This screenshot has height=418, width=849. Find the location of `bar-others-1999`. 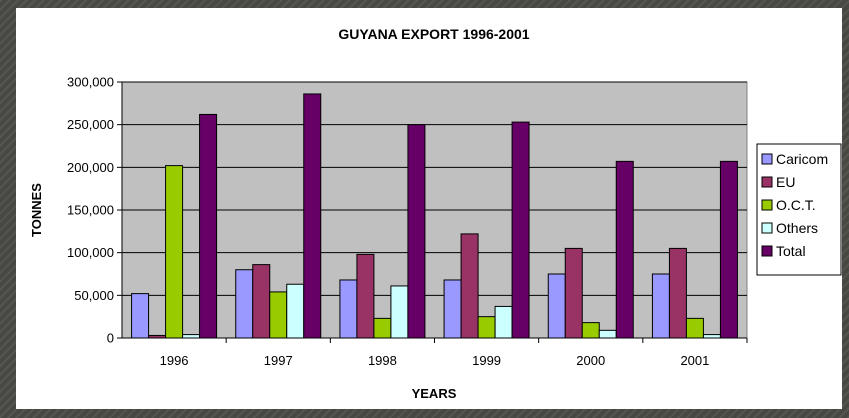

bar-others-1999 is located at coordinates (503, 322).